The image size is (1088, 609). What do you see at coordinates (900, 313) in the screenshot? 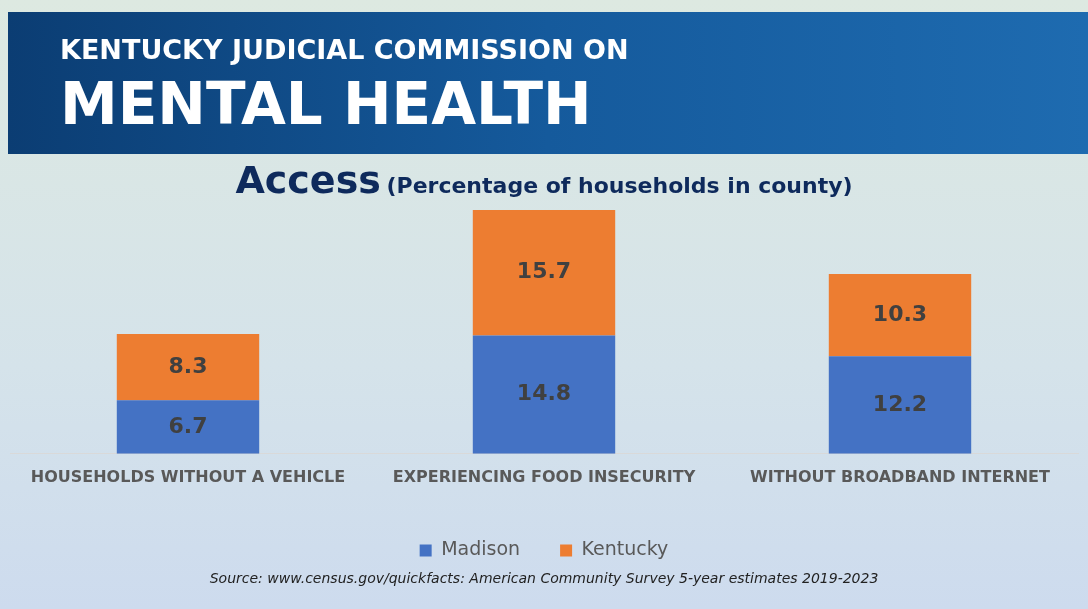
I see `data-label: 10.3` at bounding box center [900, 313].